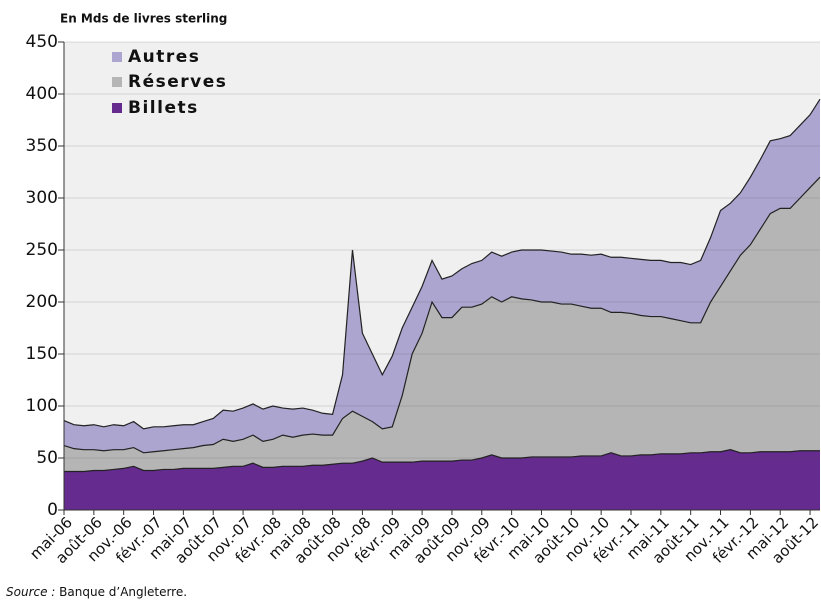 Image resolution: width=821 pixels, height=604 pixels. I want to click on y-tick-label: 100, so click(42, 406).